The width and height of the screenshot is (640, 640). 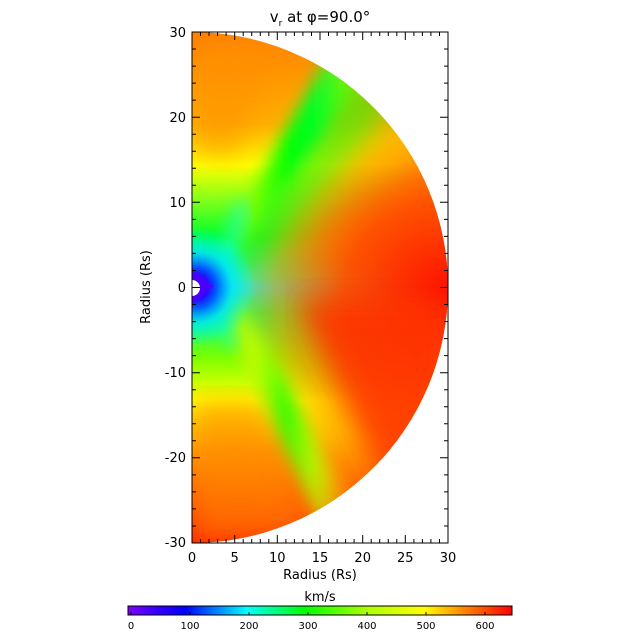 I want to click on x-axis-label: Radius (Rs), so click(x=320, y=575).